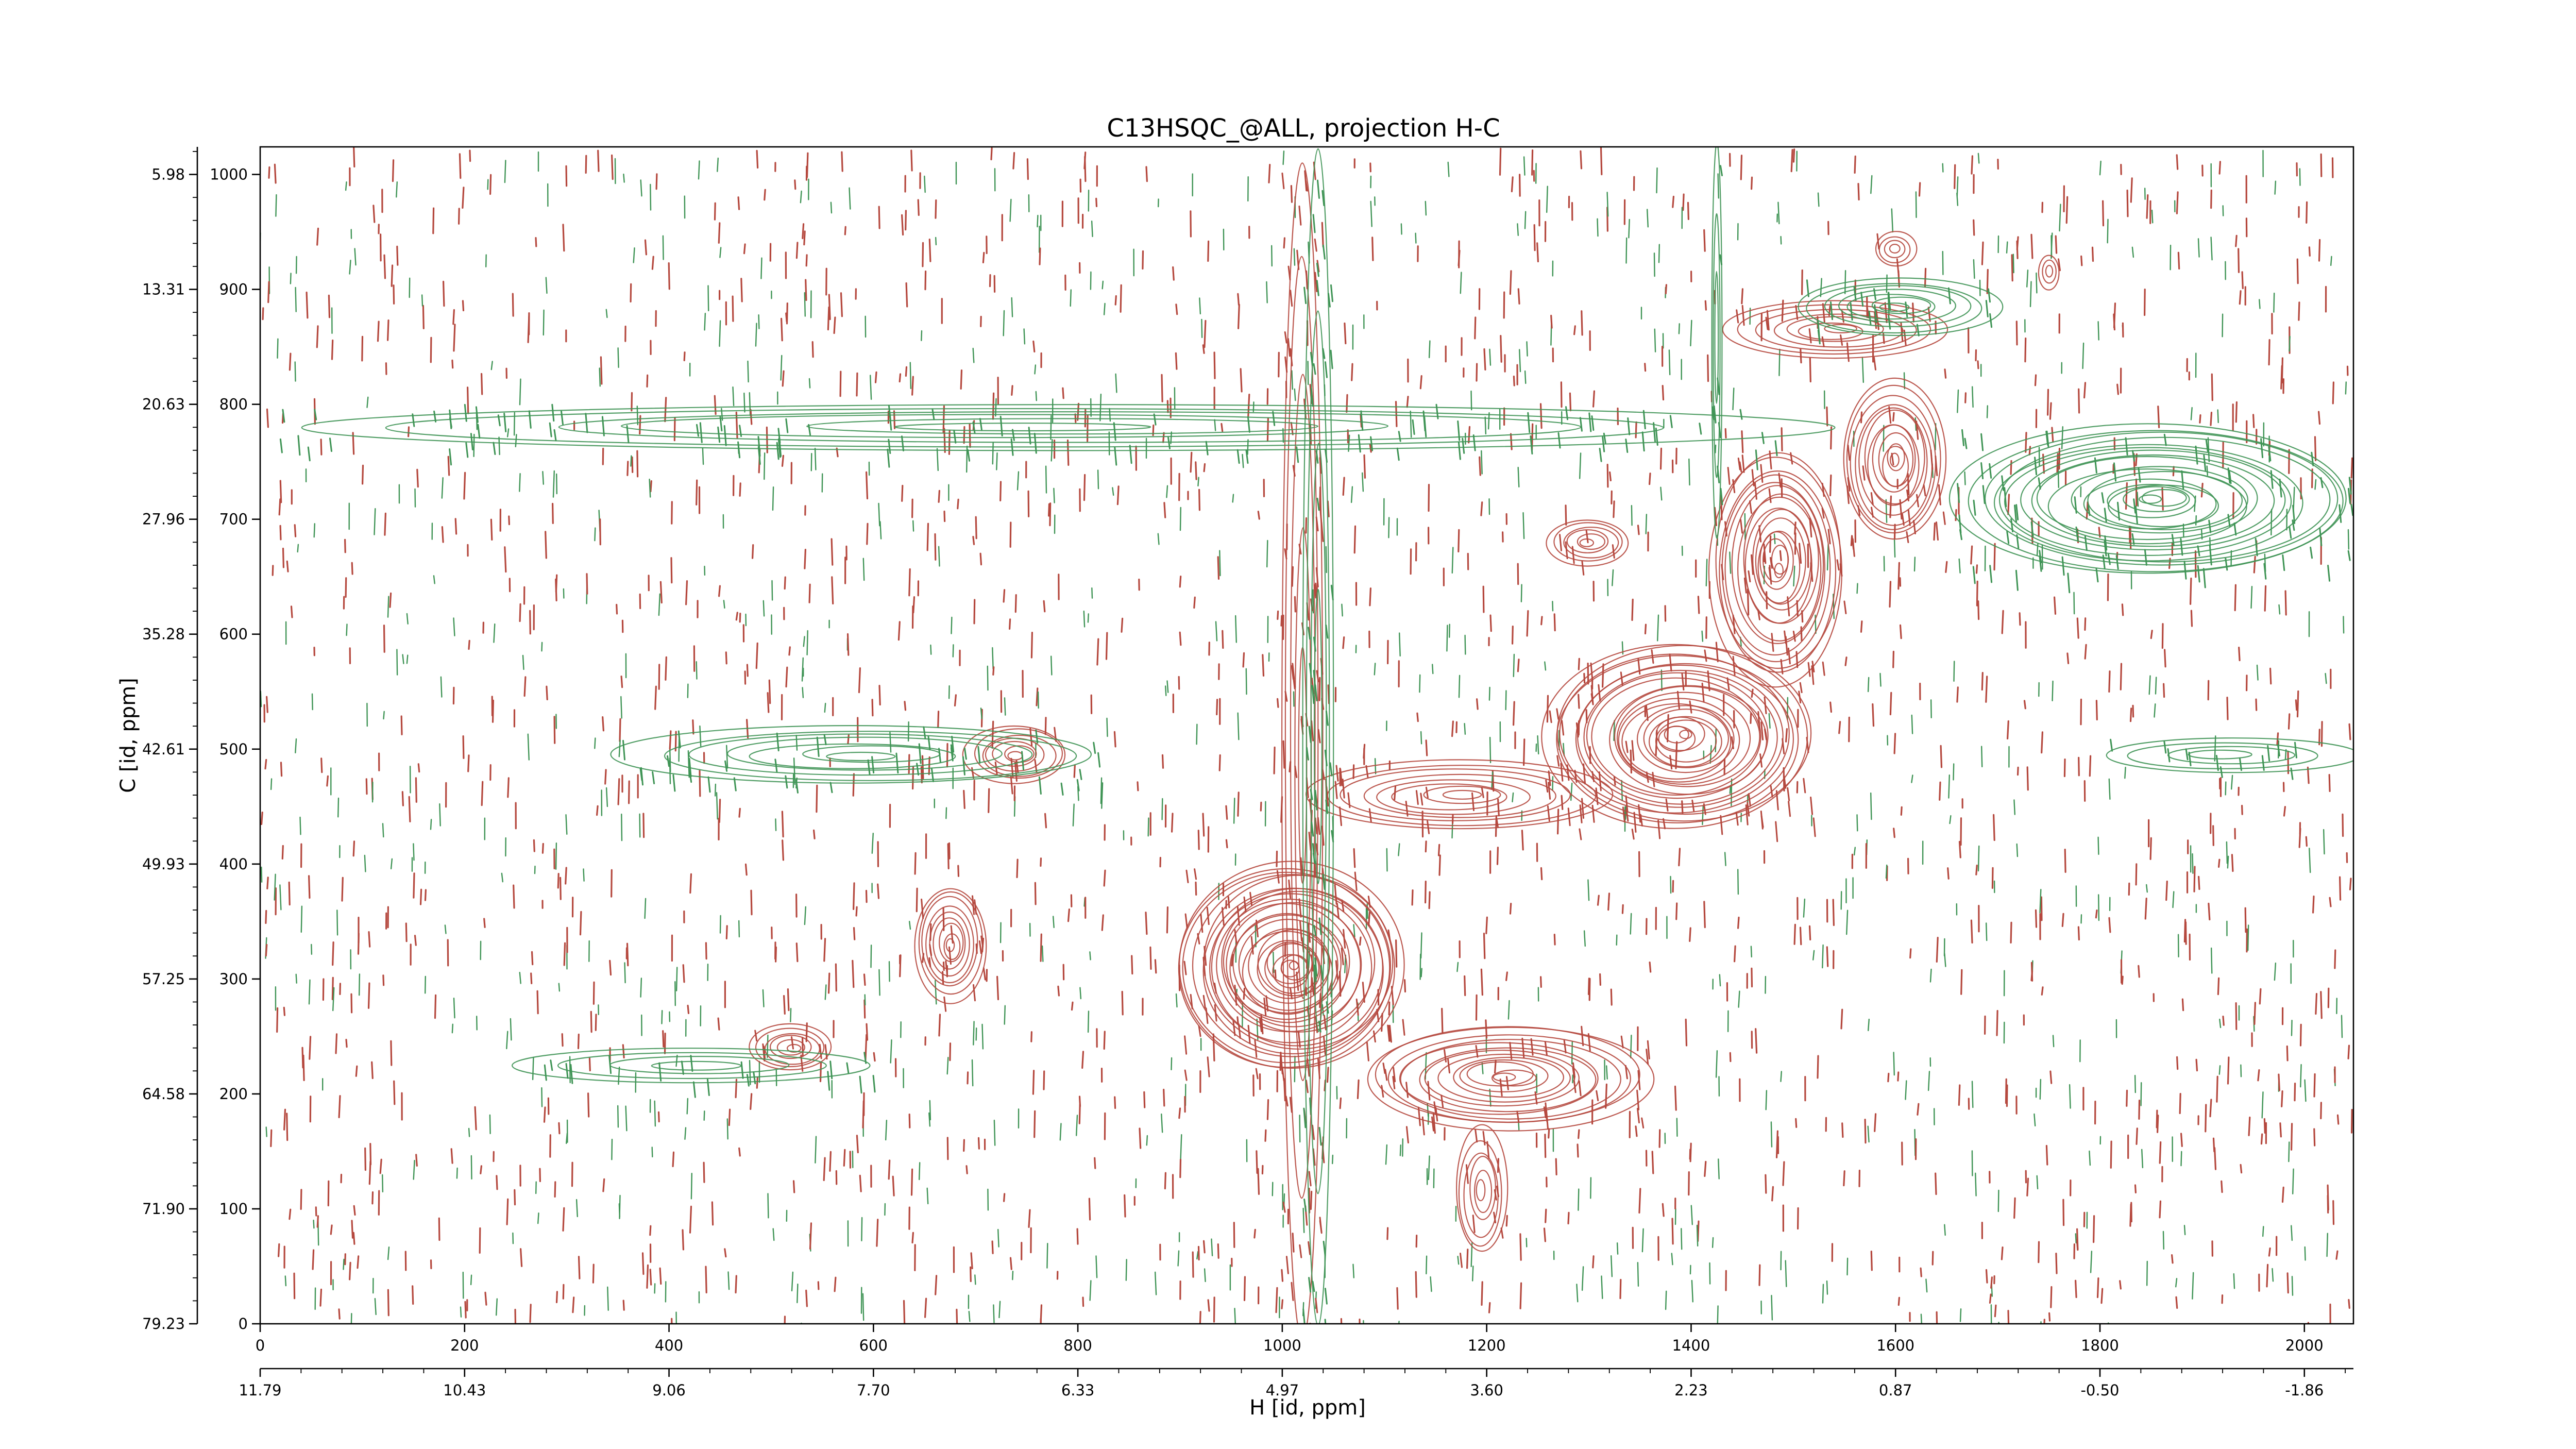 This screenshot has width=2576, height=1449. I want to click on x-ppm-tick-label: 11.79, so click(260, 1390).